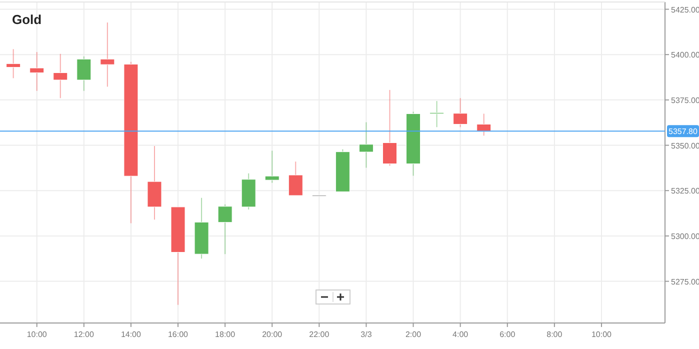 The height and width of the screenshot is (349, 699). What do you see at coordinates (131, 334) in the screenshot?
I see `x-tick-label: 14:00` at bounding box center [131, 334].